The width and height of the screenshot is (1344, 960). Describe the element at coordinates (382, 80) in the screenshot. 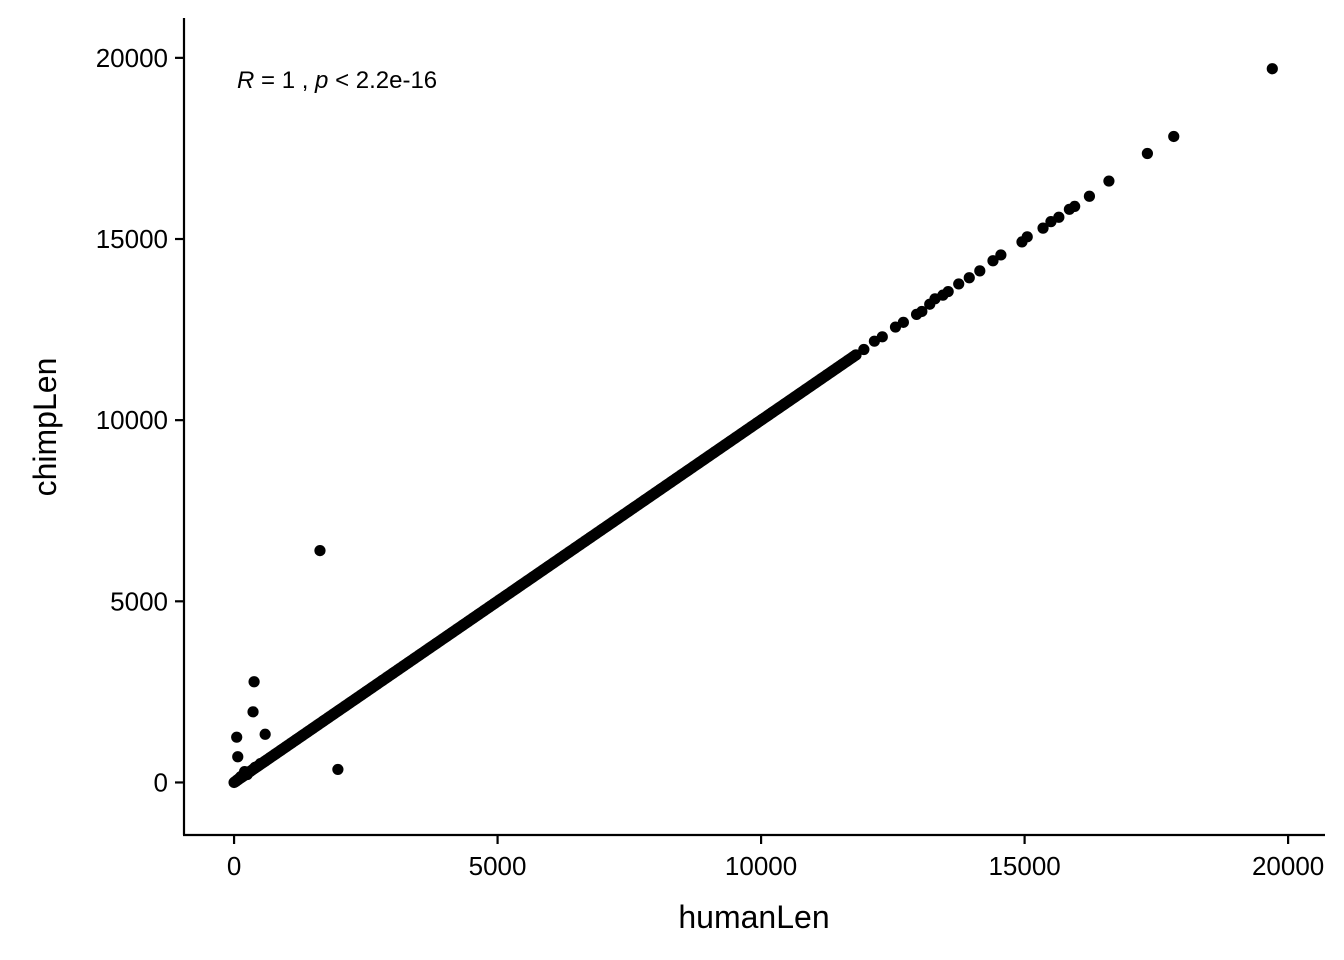

I see `p-value: < 2.2e-16` at that location.